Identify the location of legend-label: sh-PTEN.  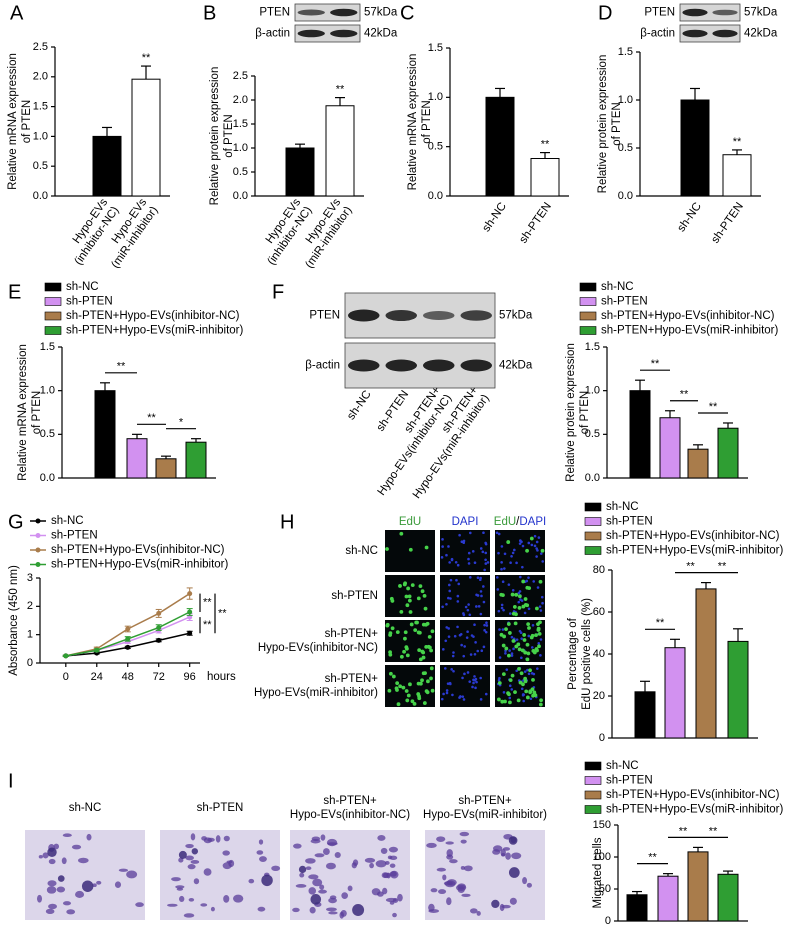
(74, 536).